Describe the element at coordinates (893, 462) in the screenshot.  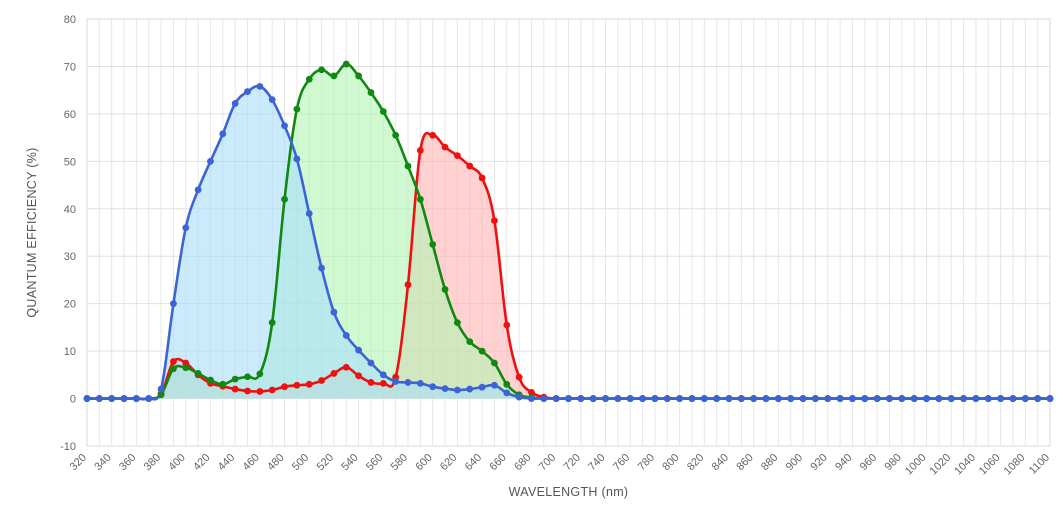
I see `x-tick-label: 980` at that location.